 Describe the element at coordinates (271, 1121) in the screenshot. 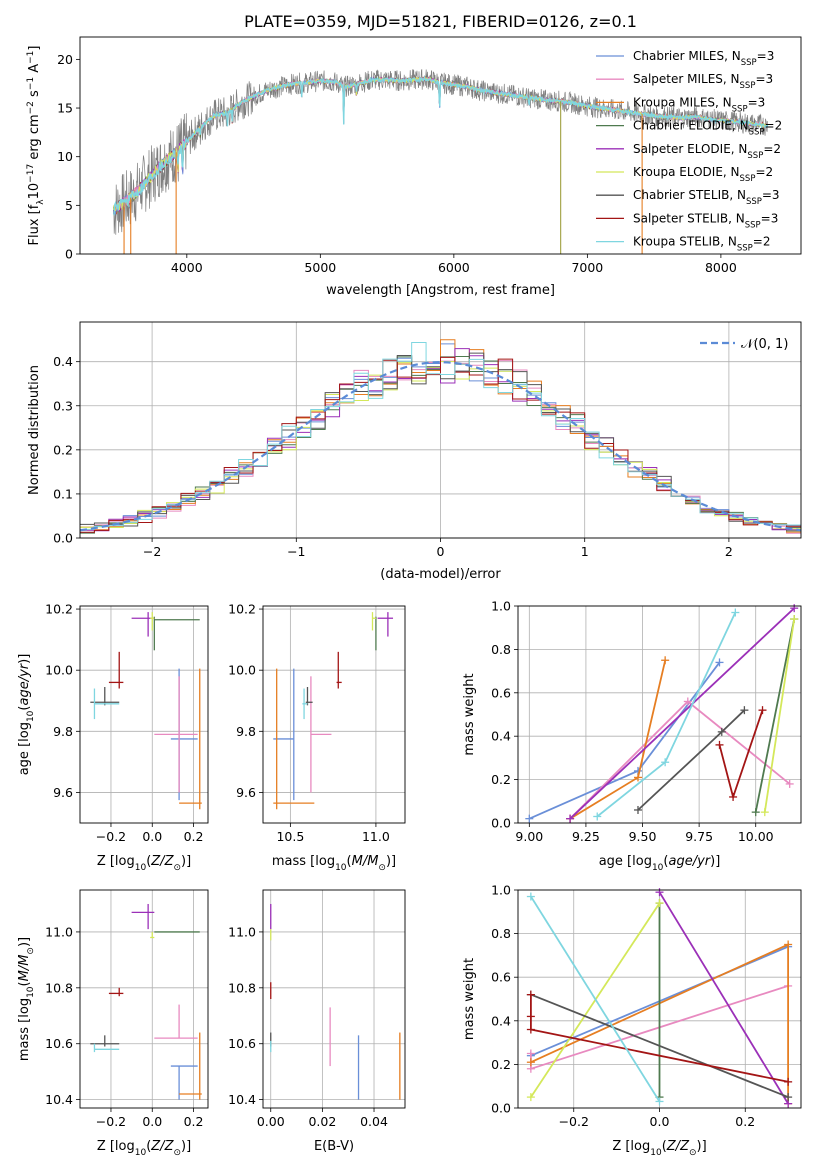

I see `x-tick-label: 0.00` at that location.